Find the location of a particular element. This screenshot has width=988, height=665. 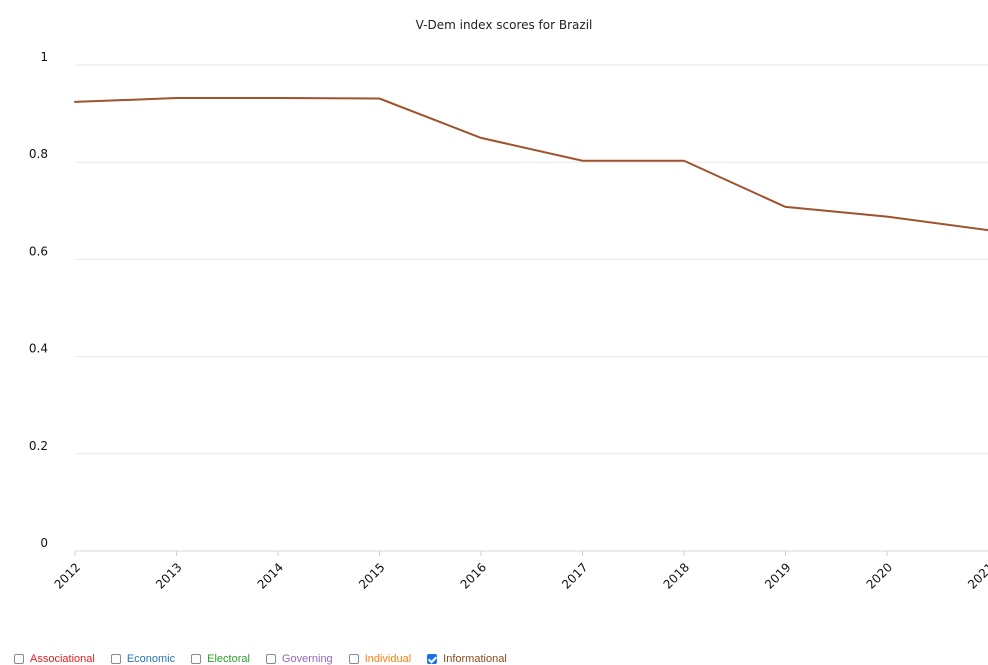

x-tick-label: 2014 is located at coordinates (270, 575).